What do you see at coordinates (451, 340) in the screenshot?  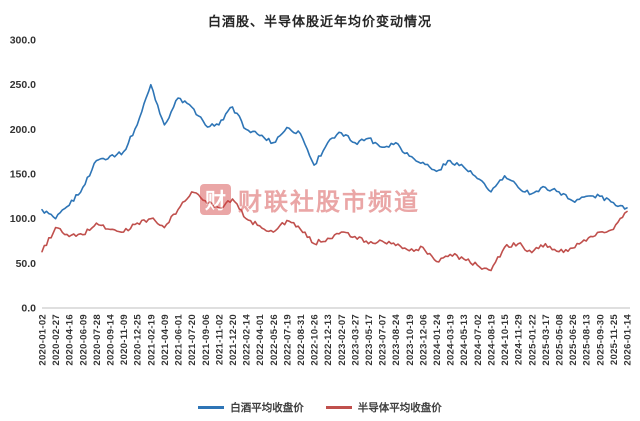 I see `svg-text: 2024-03-19` at bounding box center [451, 340].